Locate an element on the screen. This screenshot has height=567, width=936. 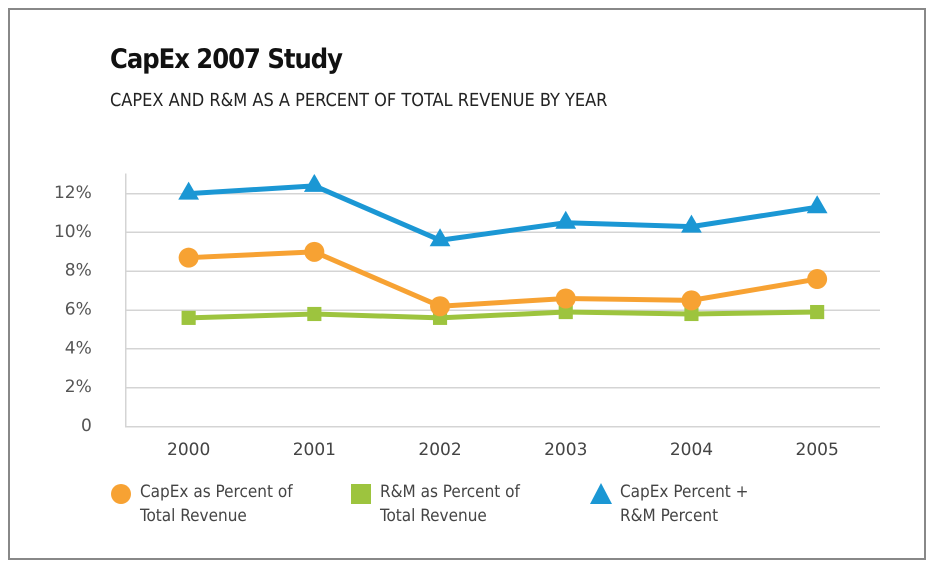
y-tick-label: 0 is located at coordinates (86, 426).